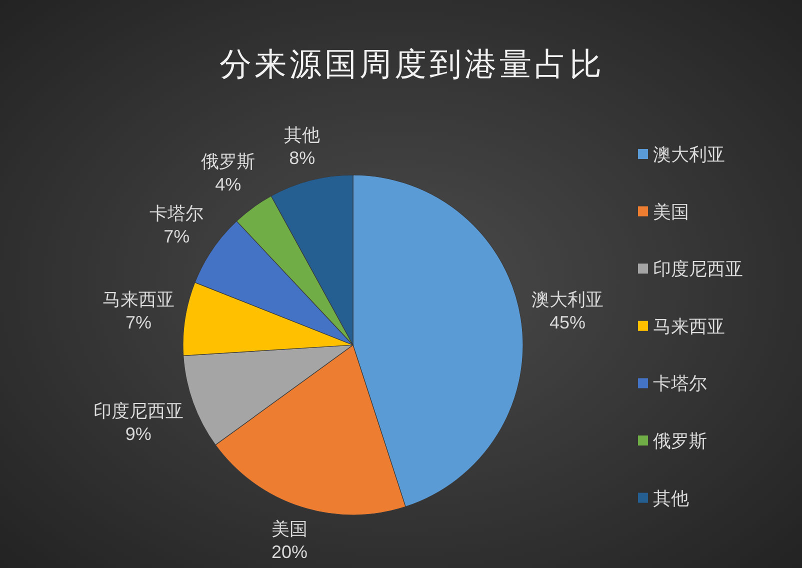  Describe the element at coordinates (138, 410) in the screenshot. I see `slice-label: 印度尼西亚` at that location.